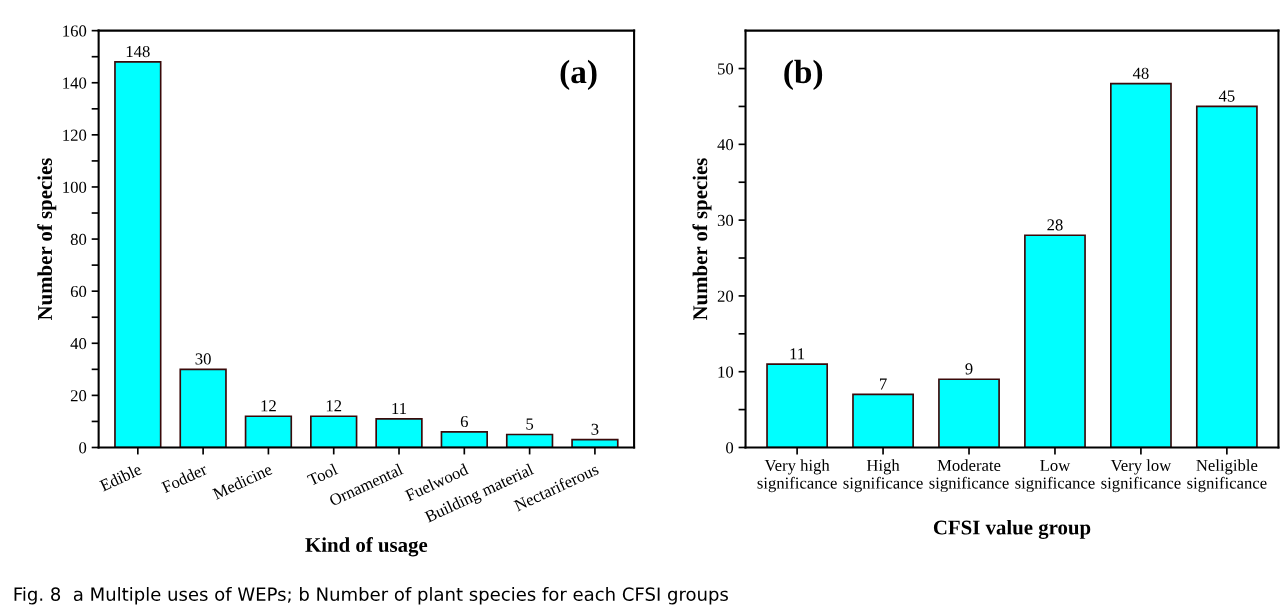 The height and width of the screenshot is (613, 1281). Describe the element at coordinates (578, 75) in the screenshot. I see `annotation: (a)` at that location.